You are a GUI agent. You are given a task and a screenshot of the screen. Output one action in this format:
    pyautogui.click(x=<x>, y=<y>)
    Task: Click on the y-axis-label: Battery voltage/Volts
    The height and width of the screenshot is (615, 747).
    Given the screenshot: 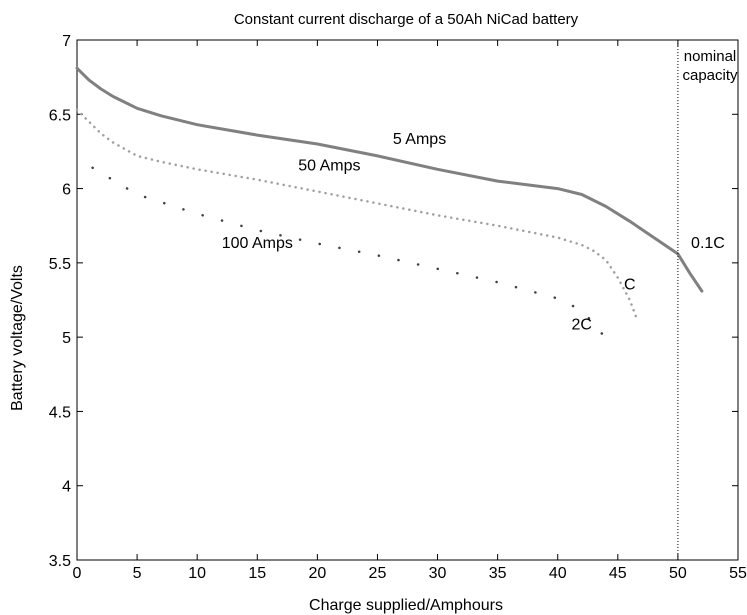 What is the action you would take?
    pyautogui.click(x=17, y=338)
    